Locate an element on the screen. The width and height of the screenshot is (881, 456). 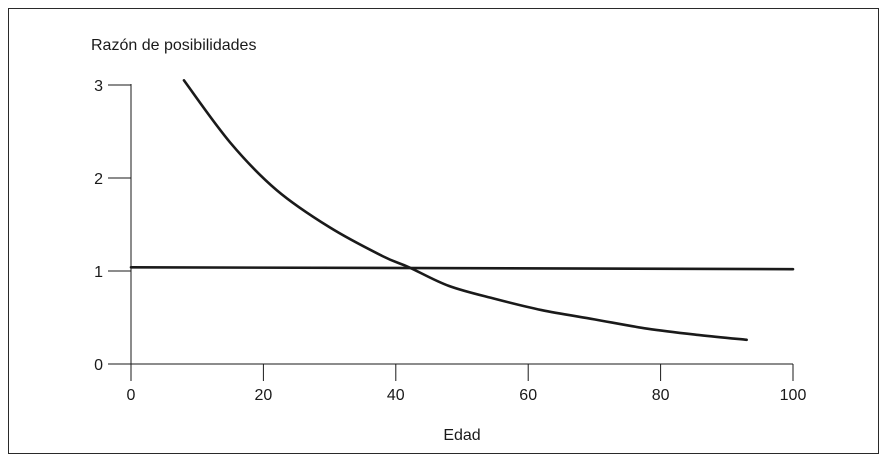
reference-line is located at coordinates (462, 268).